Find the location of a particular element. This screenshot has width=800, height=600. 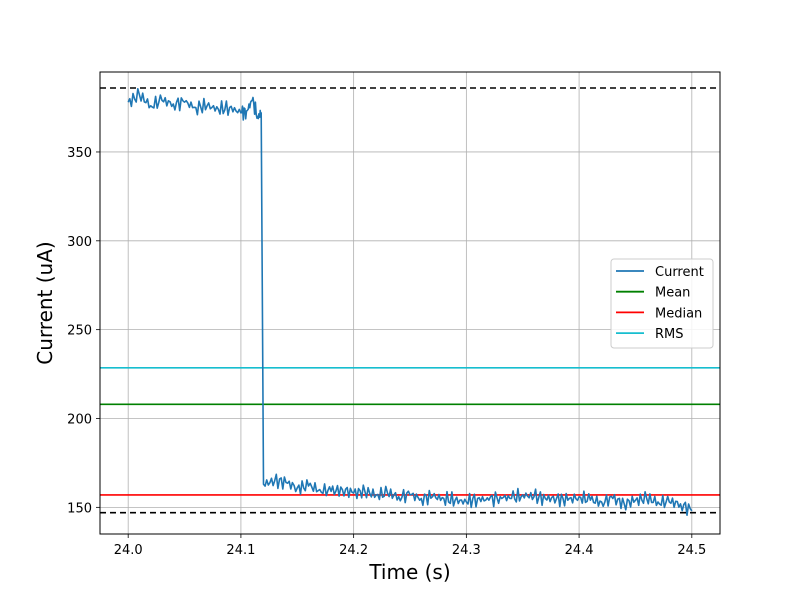

legend-label-median: Median is located at coordinates (678, 313).